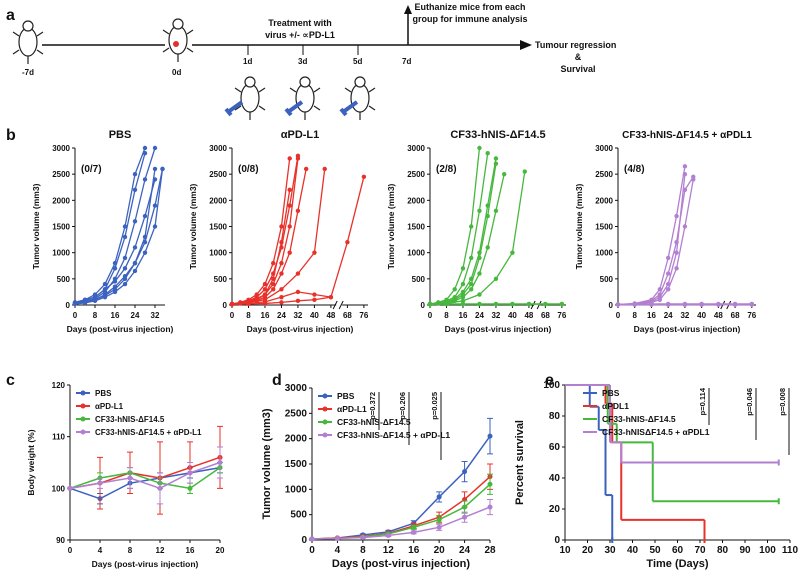  What do you see at coordinates (31, 462) in the screenshot?
I see `y-axis-label: Body weight (%)` at bounding box center [31, 462].